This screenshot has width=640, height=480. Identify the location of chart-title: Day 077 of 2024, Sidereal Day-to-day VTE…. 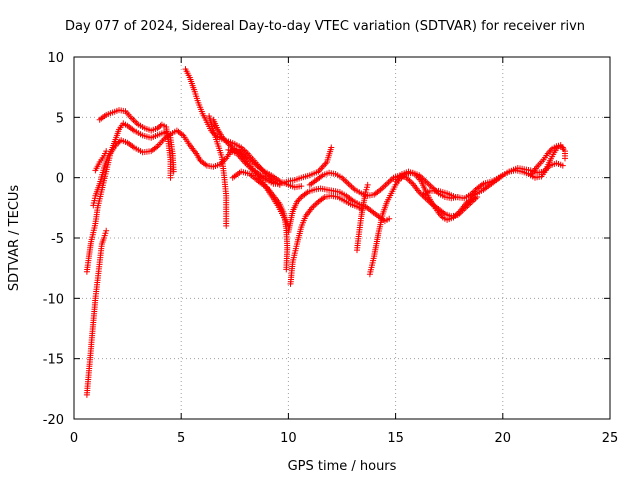
(325, 26).